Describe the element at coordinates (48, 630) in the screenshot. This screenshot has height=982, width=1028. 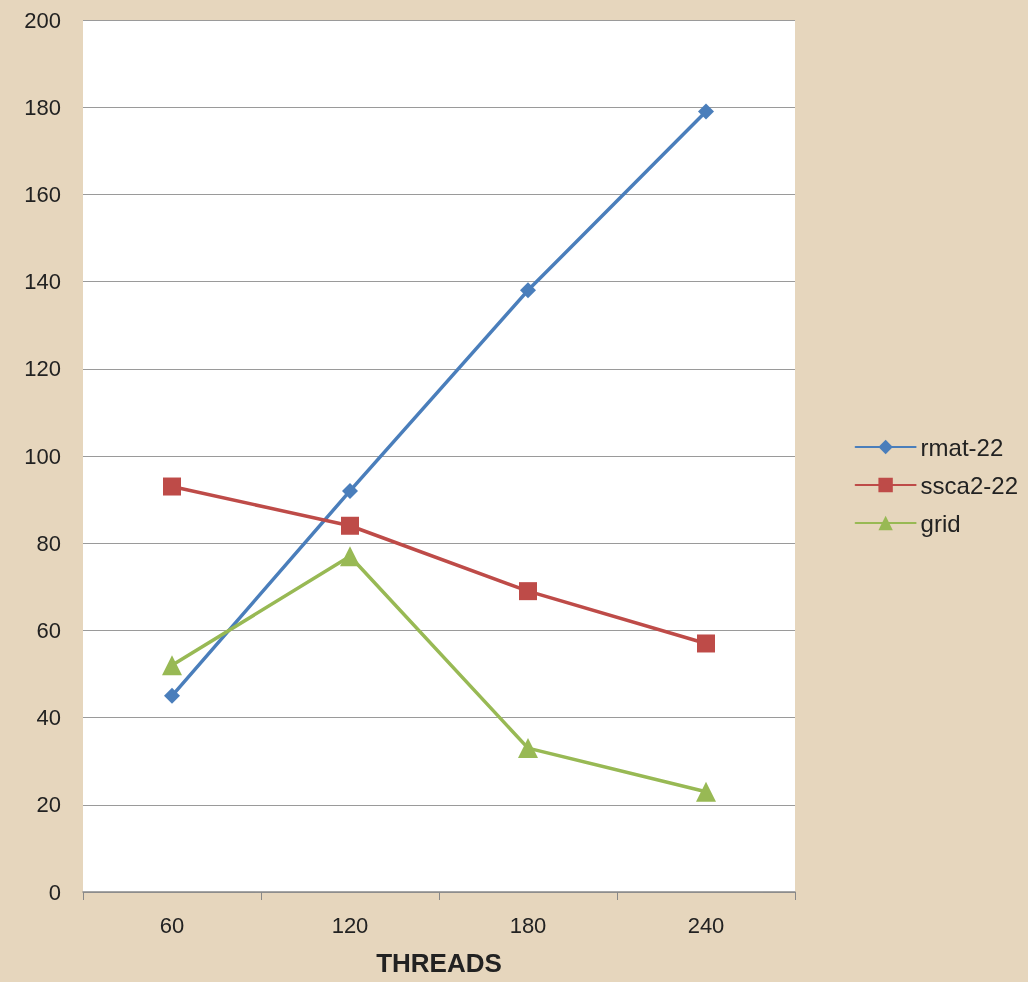
I see `y-tick-label: 60` at that location.